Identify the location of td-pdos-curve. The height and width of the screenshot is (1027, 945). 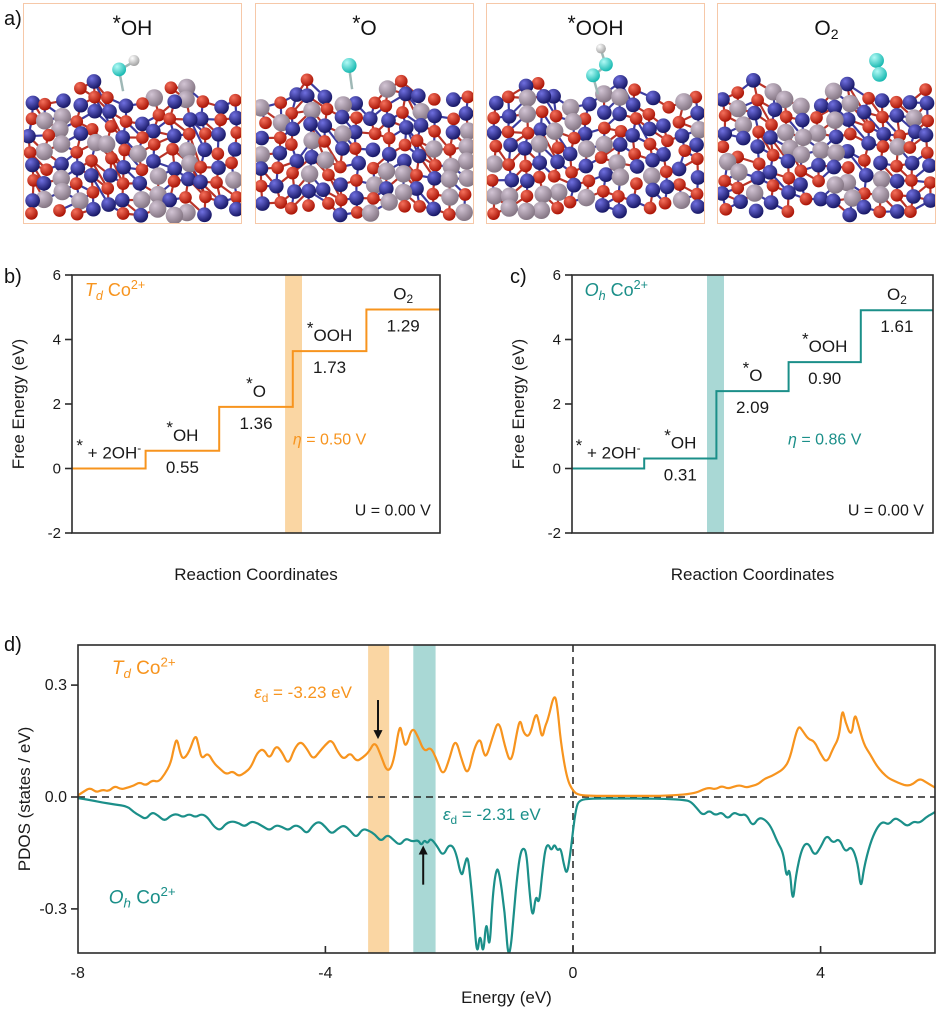
(506, 747).